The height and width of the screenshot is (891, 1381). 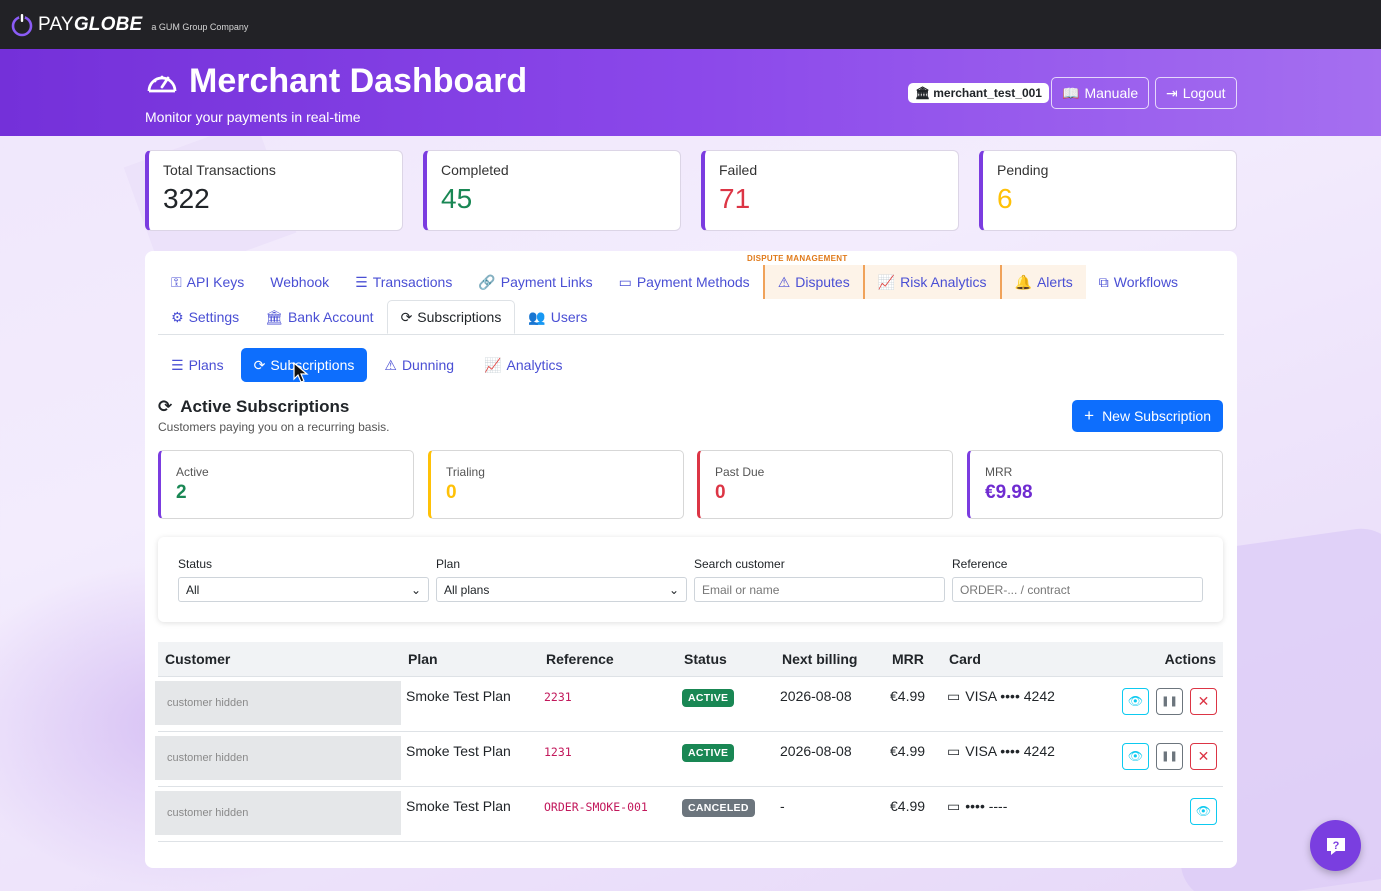 I want to click on plan-select: All plans ⌄, so click(x=561, y=589).